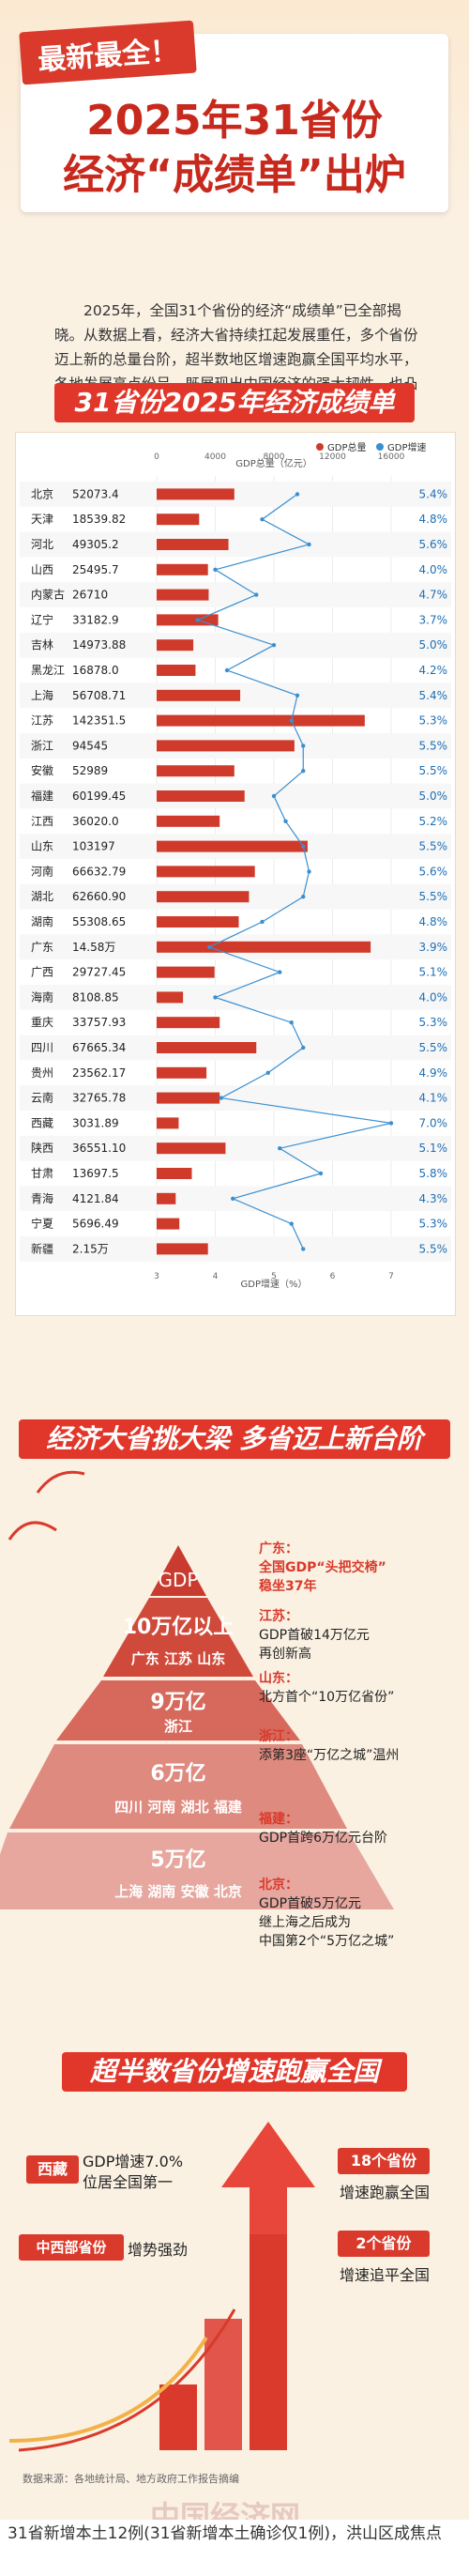  I want to click on province-name: 北京, so click(42, 494).